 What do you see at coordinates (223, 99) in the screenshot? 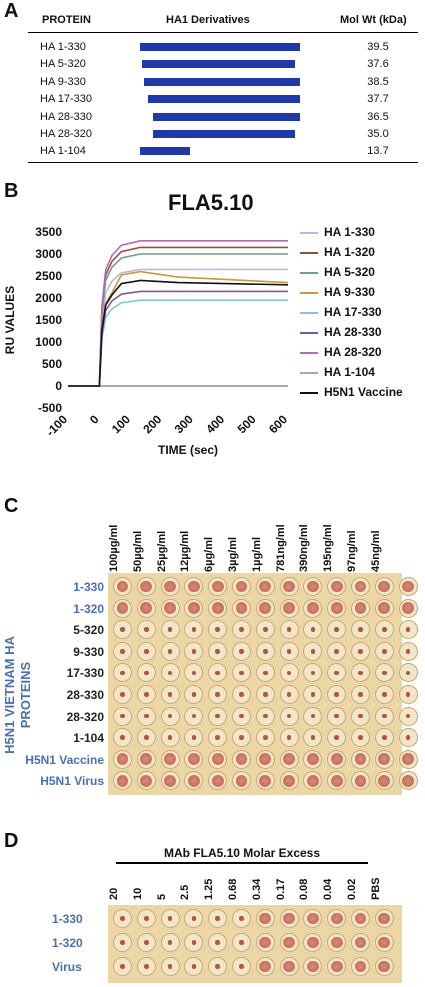
I see `protein-row: HA 17-330 37.7` at bounding box center [223, 99].